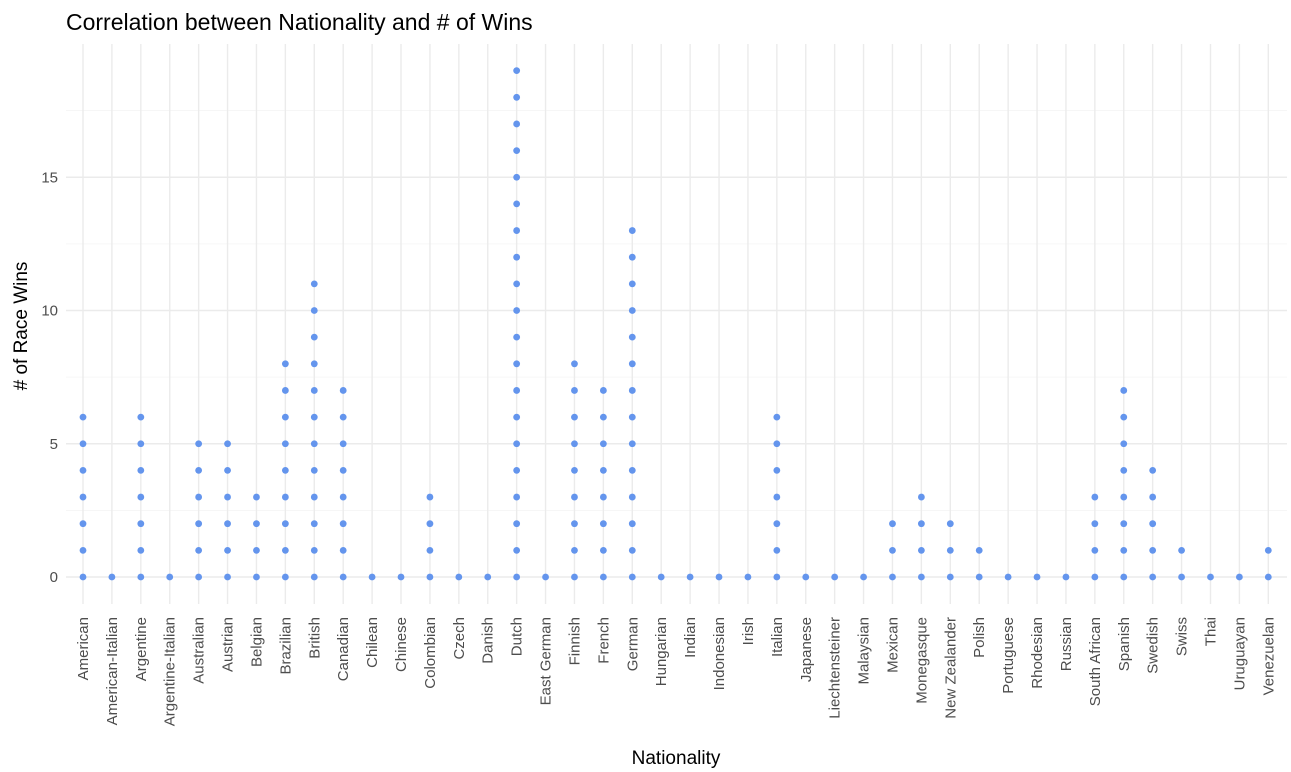  I want to click on x-tick-label: South African, so click(1095, 661).